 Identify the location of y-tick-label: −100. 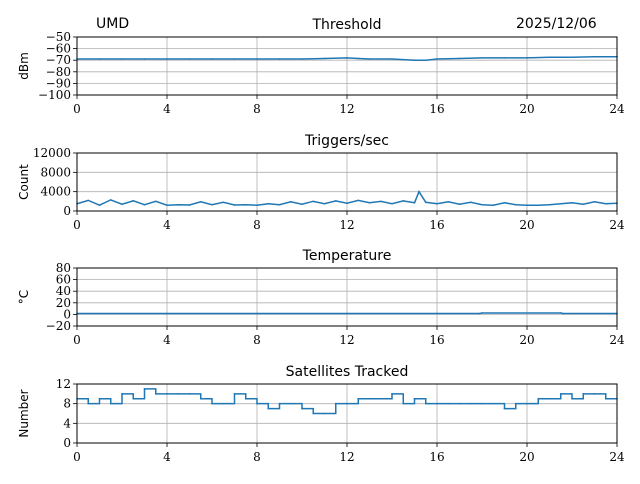
(54, 95).